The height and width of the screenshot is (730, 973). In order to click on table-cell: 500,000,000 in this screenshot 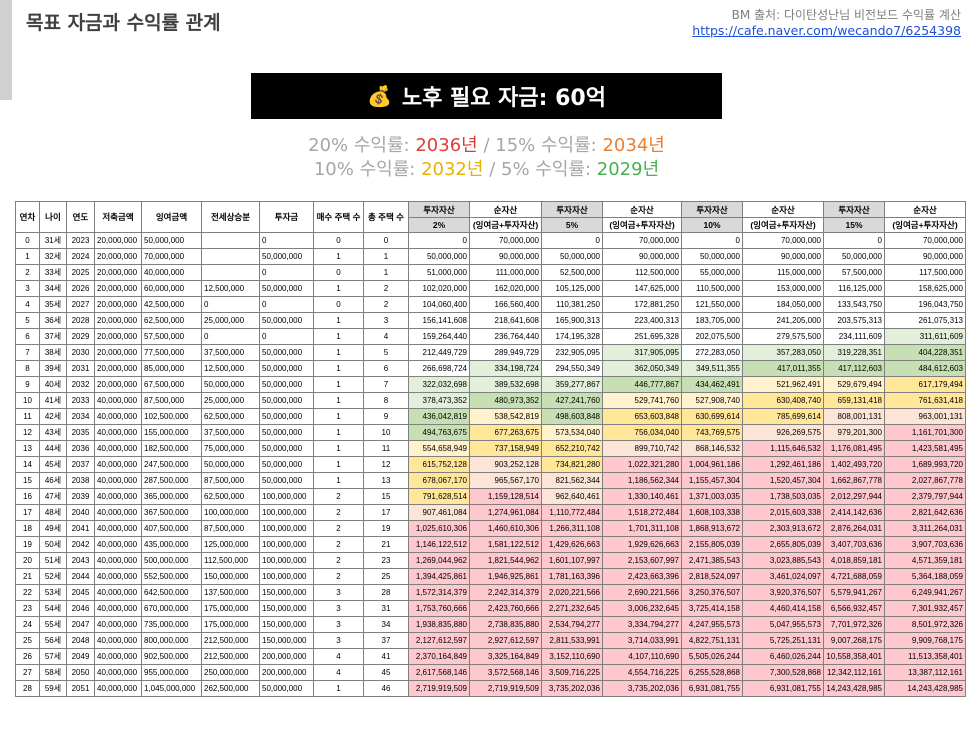, I will do `click(171, 560)`.